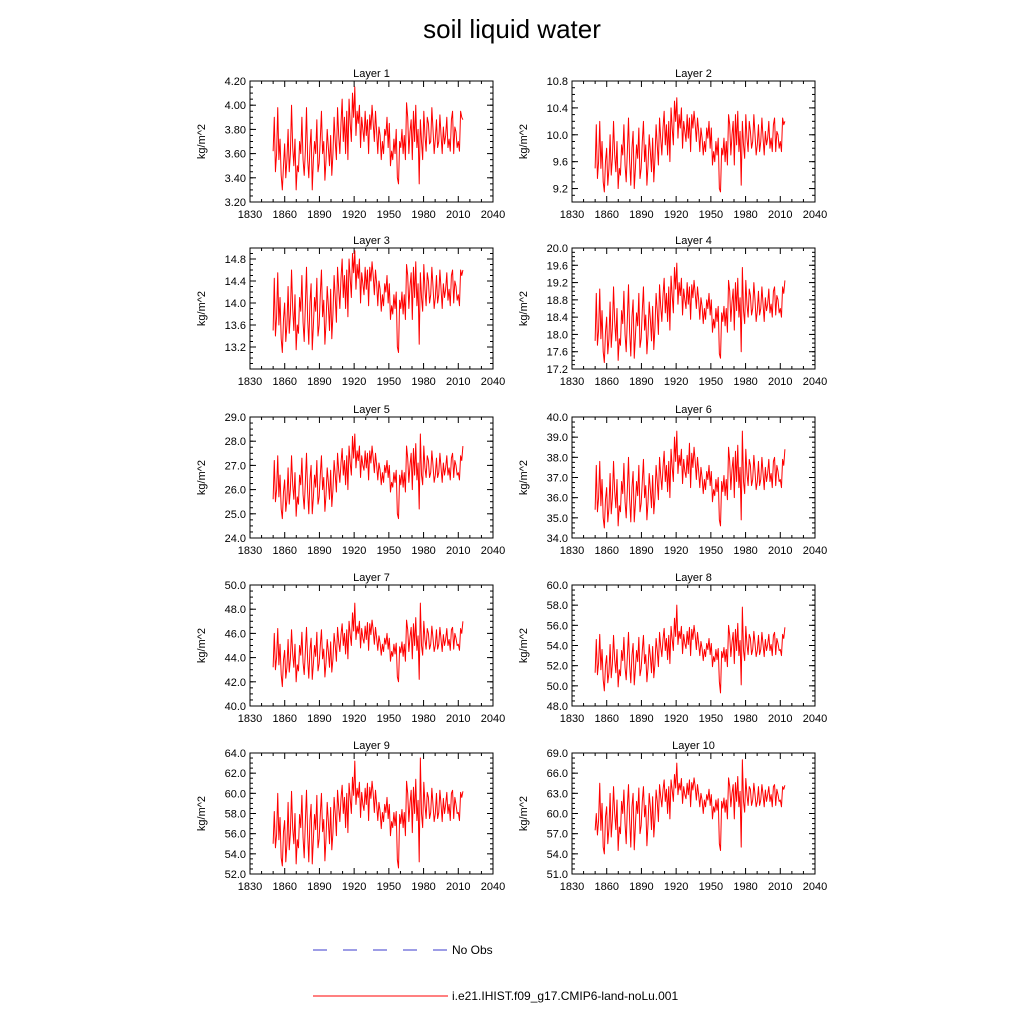 The height and width of the screenshot is (1024, 1024). Describe the element at coordinates (235, 130) in the screenshot. I see `y-tick-label: 3.80` at that location.